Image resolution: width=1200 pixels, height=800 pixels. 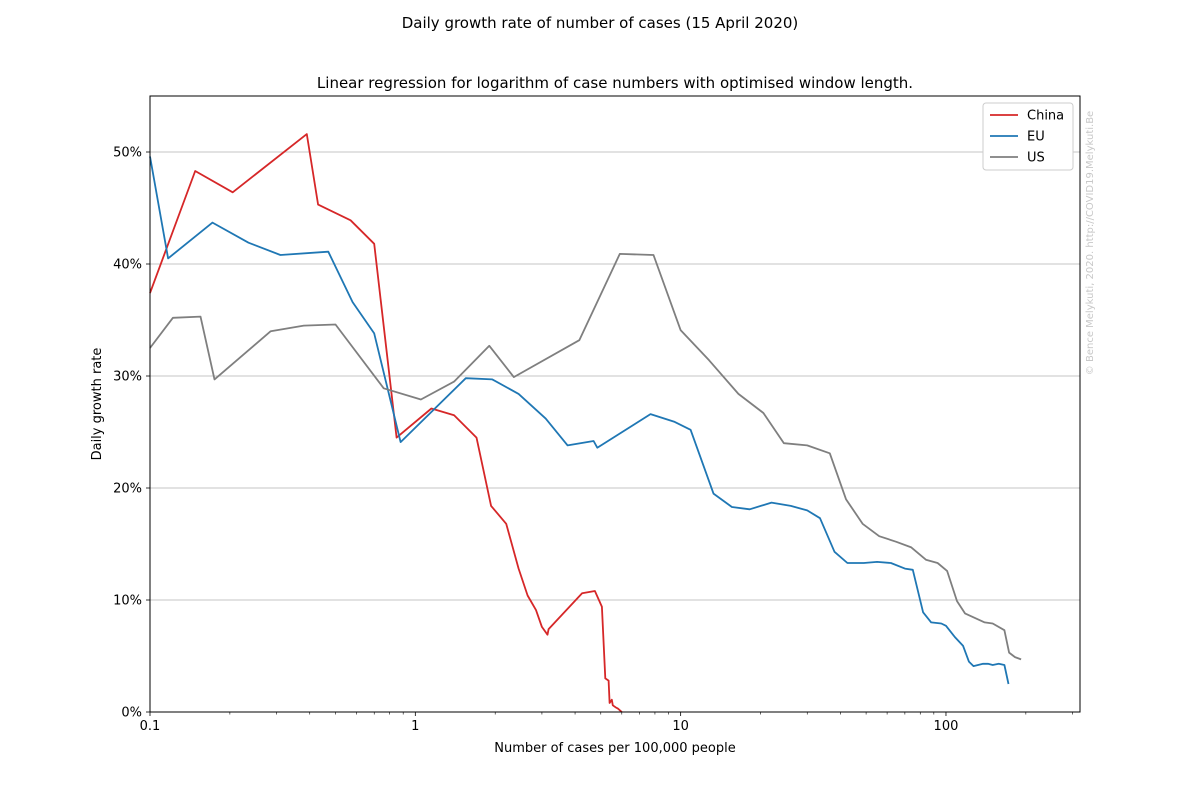 What do you see at coordinates (615, 748) in the screenshot?
I see `x-axis-label: Number of cases per 100,000 people` at bounding box center [615, 748].